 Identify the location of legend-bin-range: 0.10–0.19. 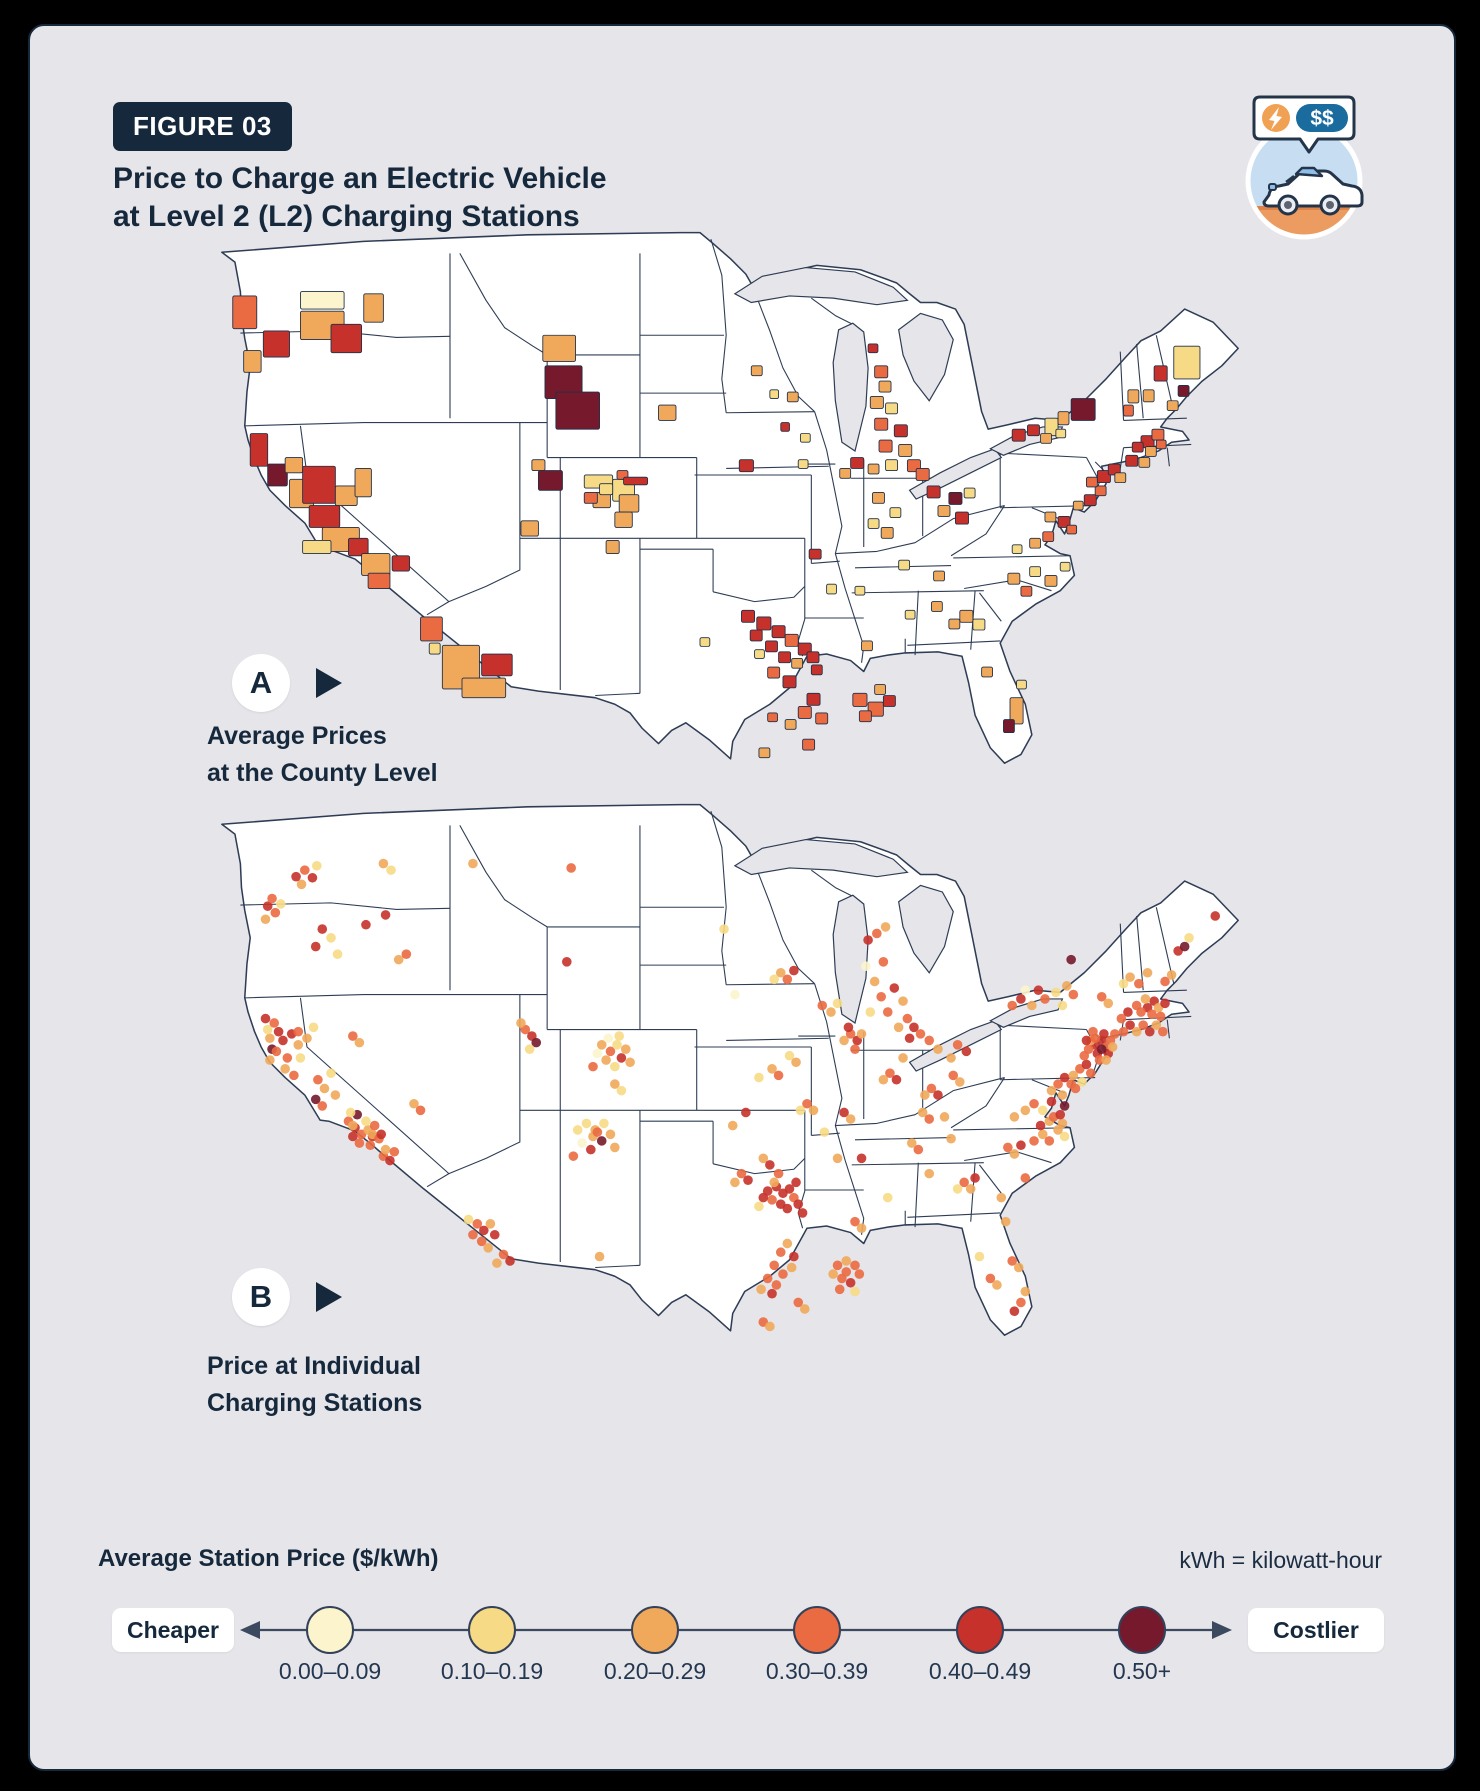
(492, 1671).